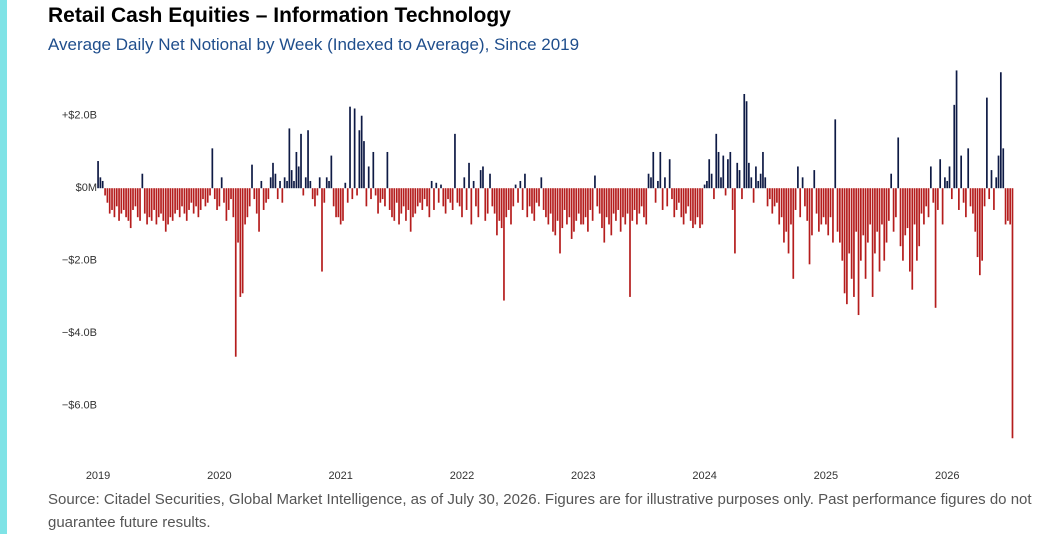 The image size is (1039, 534). I want to click on x-tick-label: 2022, so click(462, 476).